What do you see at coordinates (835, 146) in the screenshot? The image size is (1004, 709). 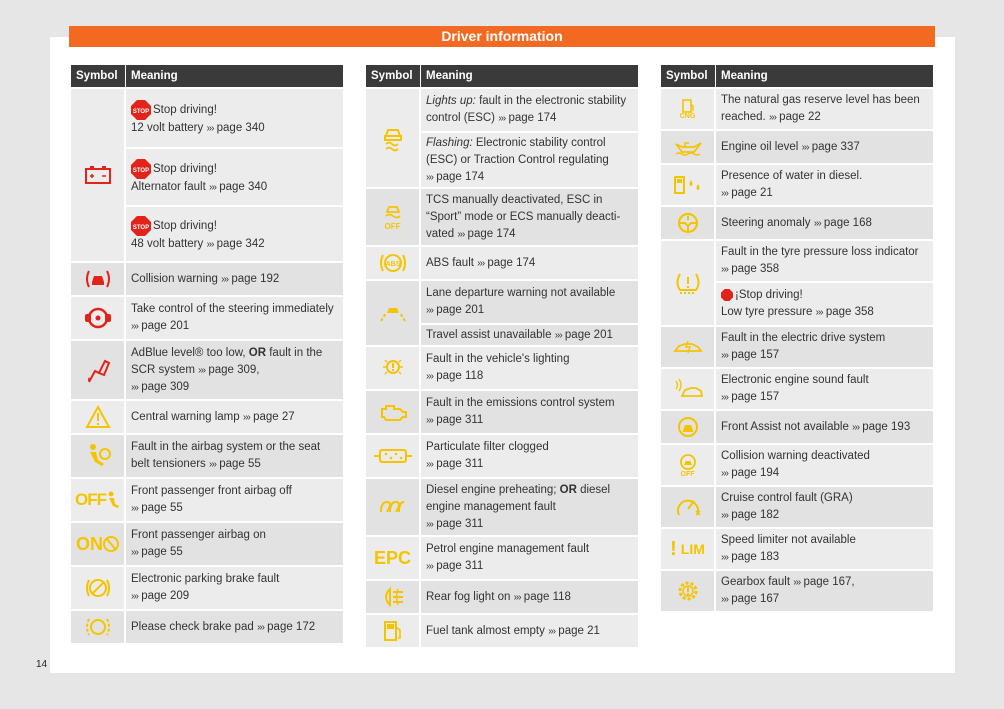 I see `page-link: page 337` at bounding box center [835, 146].